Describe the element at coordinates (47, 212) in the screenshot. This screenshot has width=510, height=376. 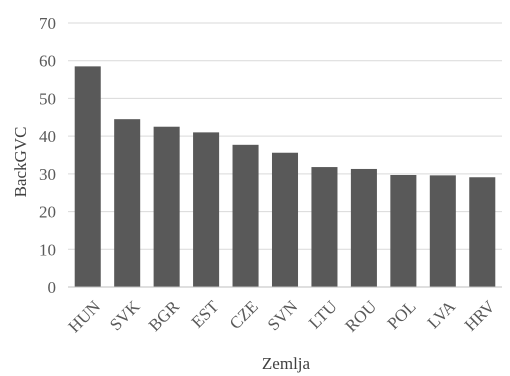
I see `y-tick-label: 20` at that location.